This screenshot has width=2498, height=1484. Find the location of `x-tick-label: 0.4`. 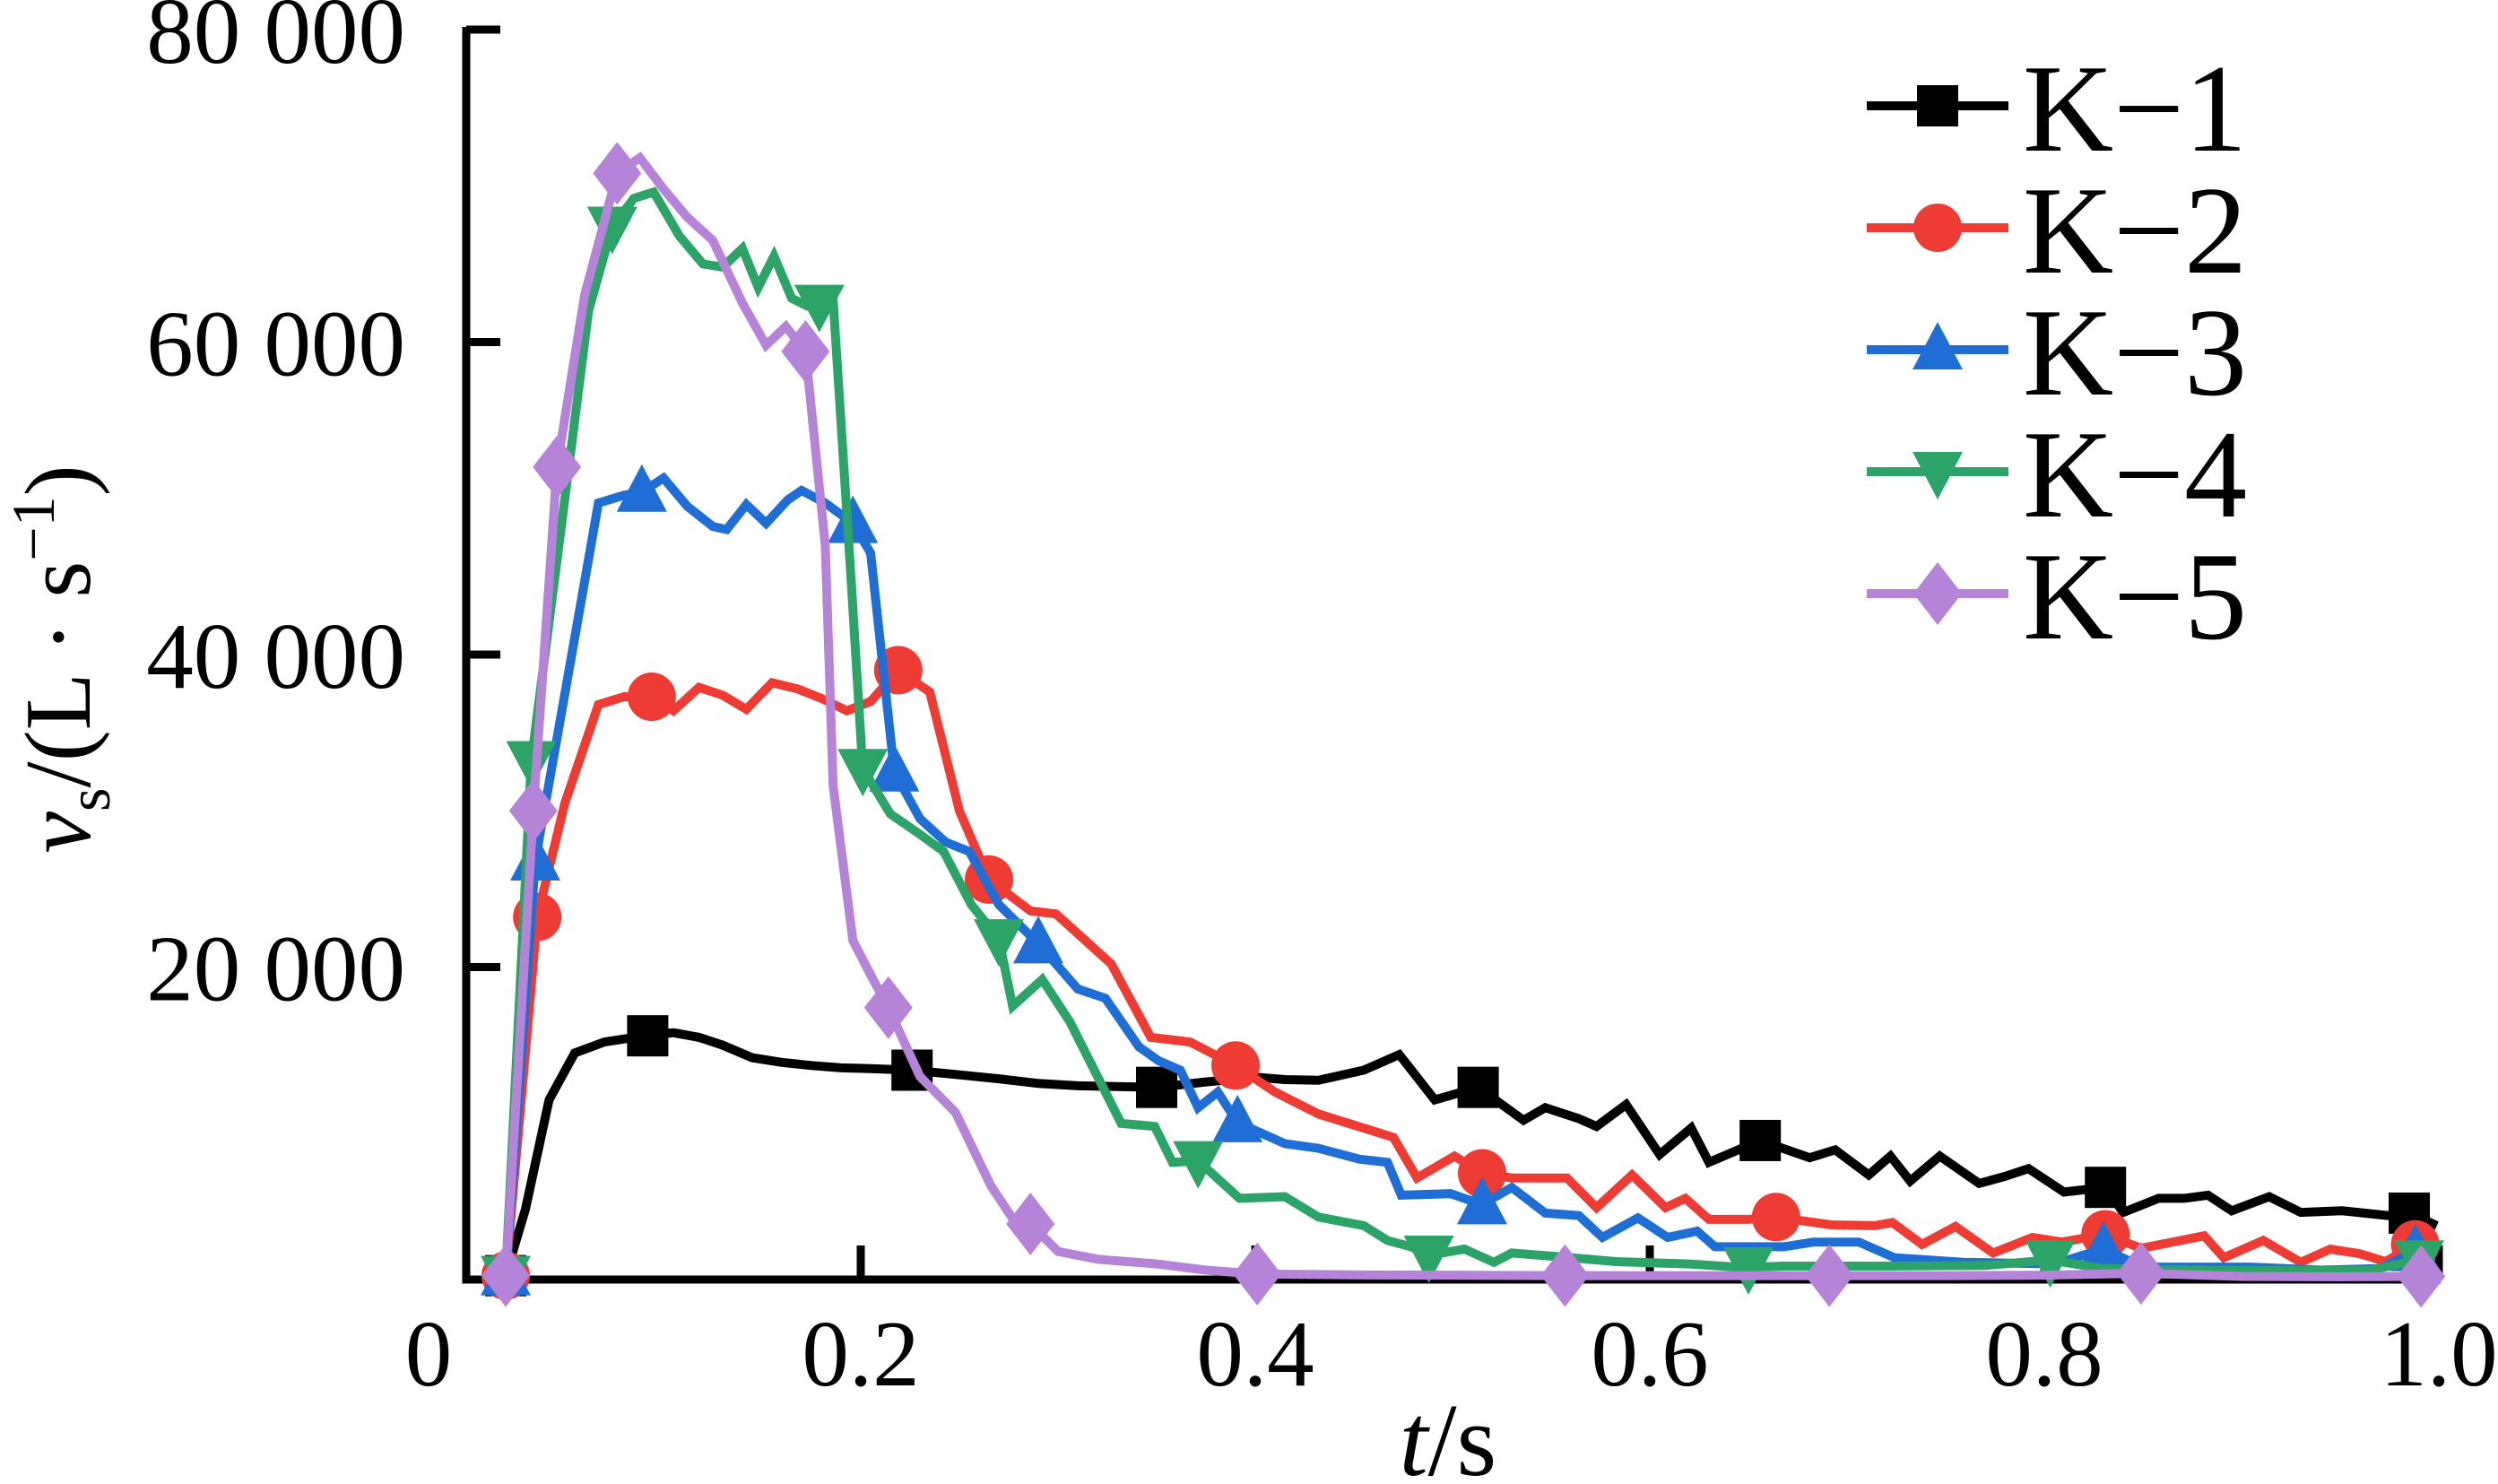

x-tick-label: 0.4 is located at coordinates (1255, 1353).